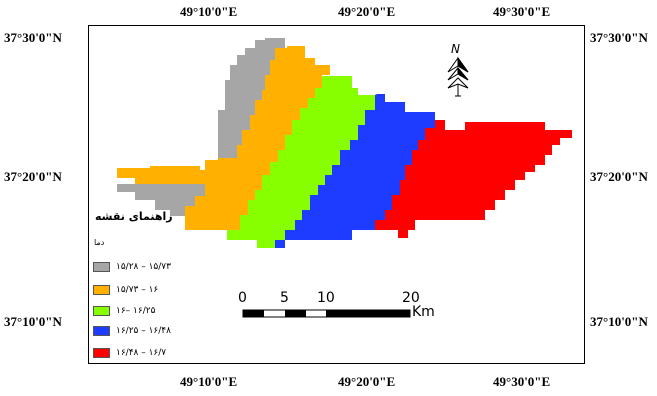 Image resolution: width=657 pixels, height=396 pixels. Describe the element at coordinates (99, 242) in the screenshot. I see `legend-subtitle: دما` at that location.